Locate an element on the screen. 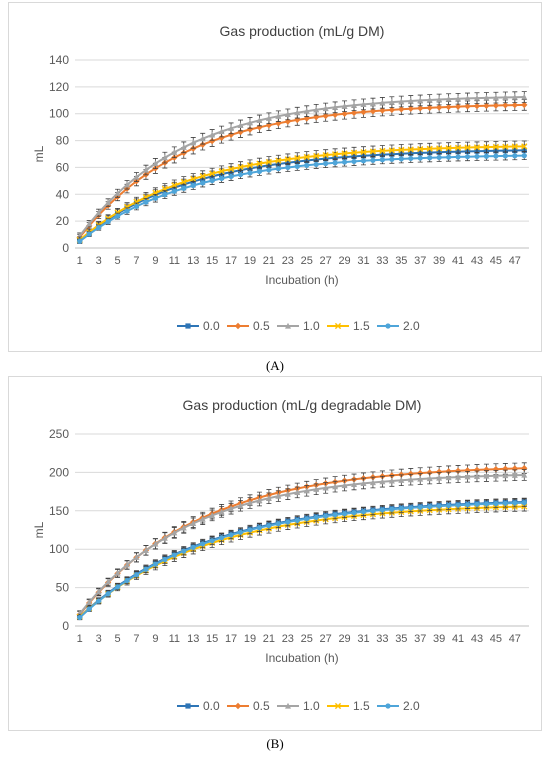 The image size is (550, 758). y-tick-label: 200 is located at coordinates (59, 472).